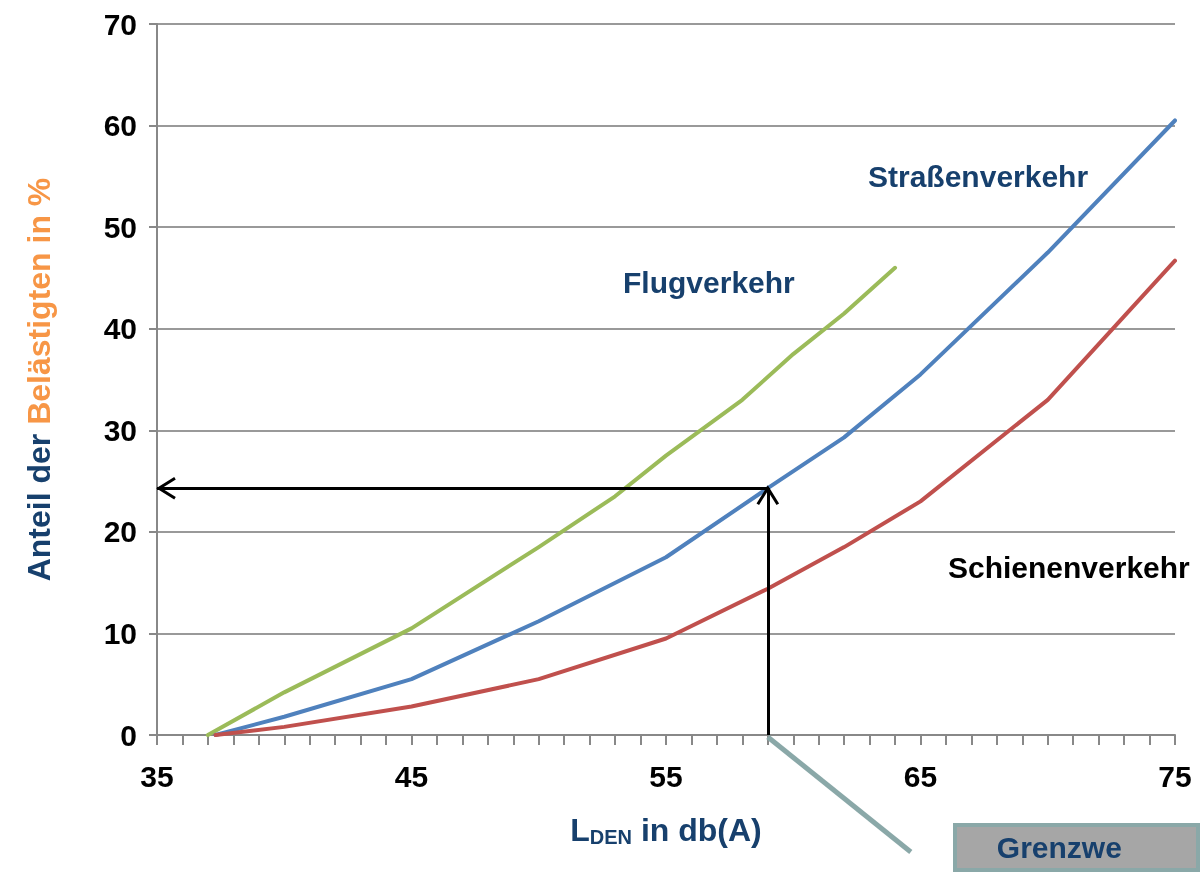  What do you see at coordinates (120, 227) in the screenshot?
I see `y-tick-label: 50` at bounding box center [120, 227].